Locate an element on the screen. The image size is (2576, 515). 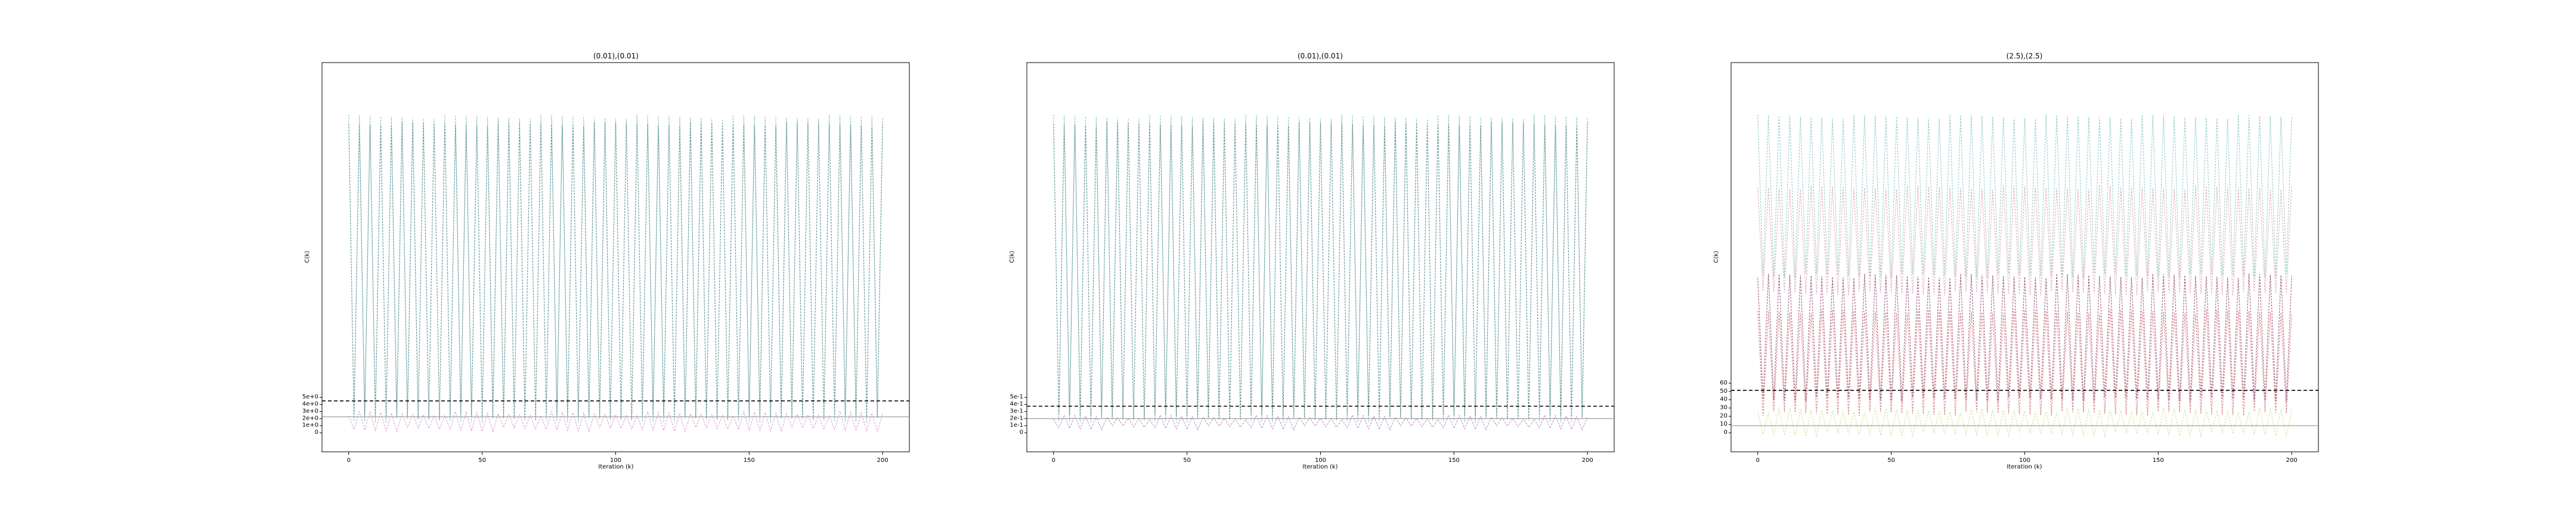
y-tick-label: 2e+0 is located at coordinates (310, 418).